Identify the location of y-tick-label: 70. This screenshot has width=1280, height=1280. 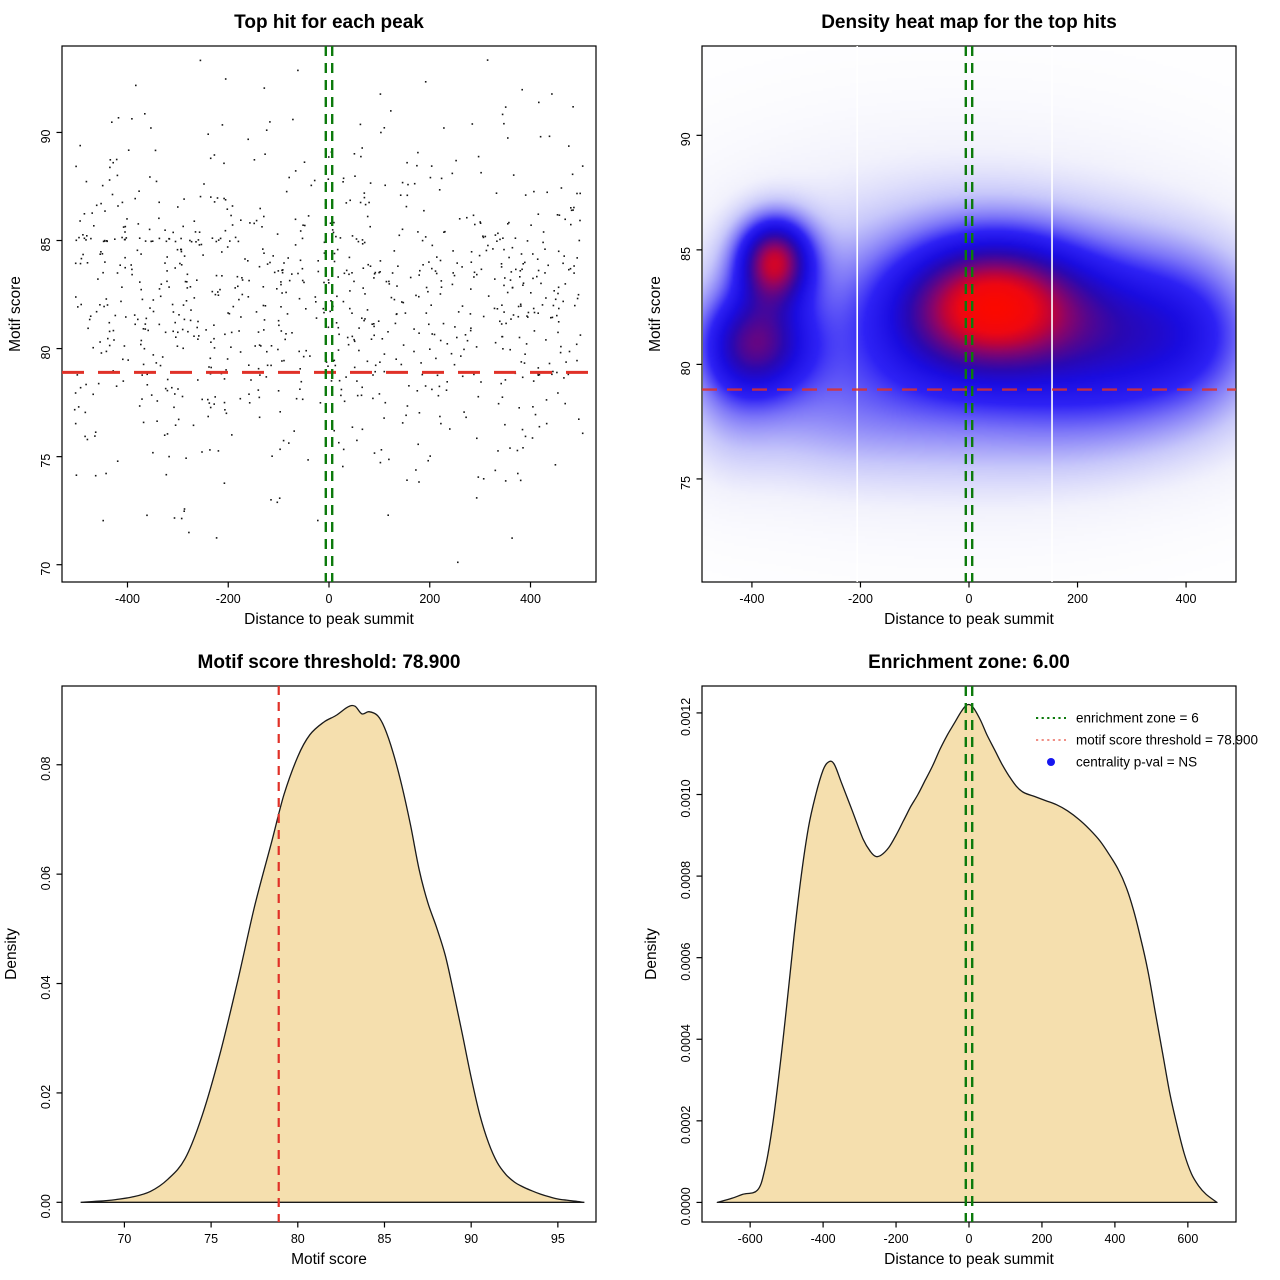
(46, 569).